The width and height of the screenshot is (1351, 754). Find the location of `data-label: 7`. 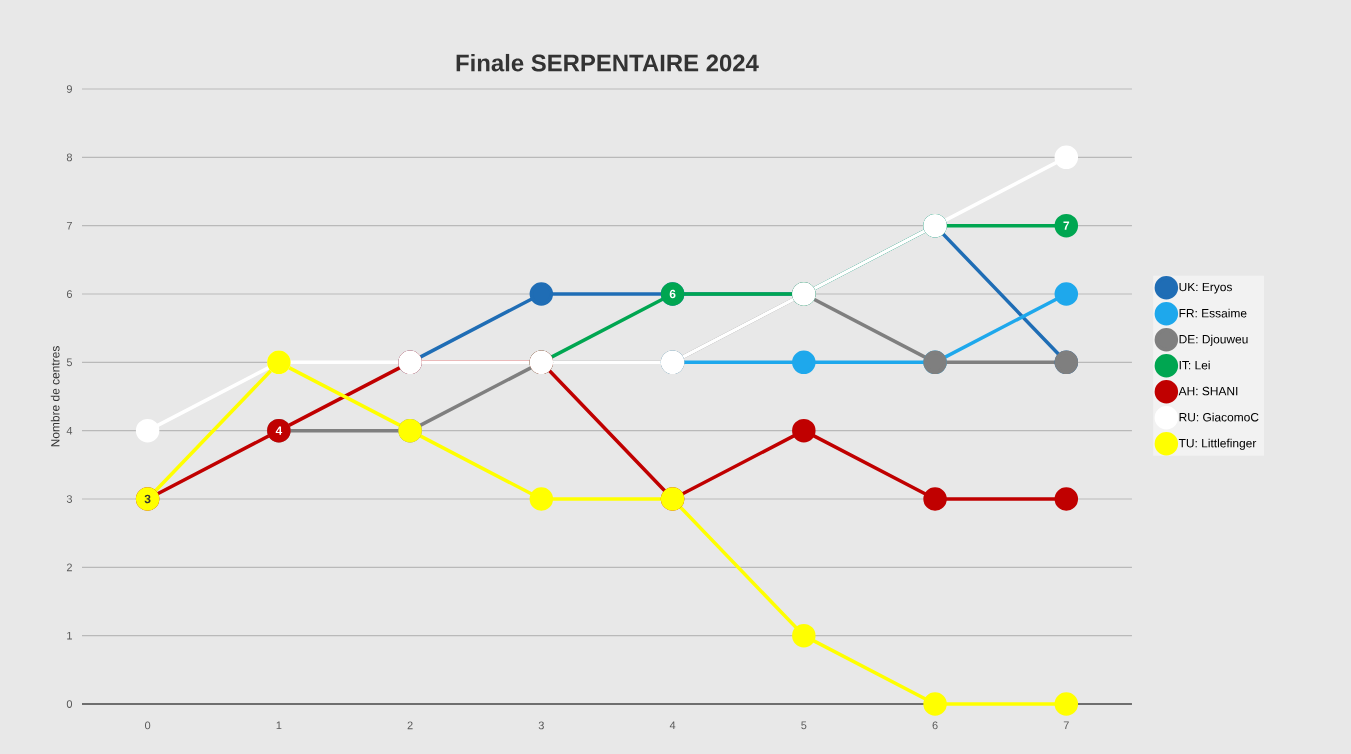

data-label: 7 is located at coordinates (1066, 225).